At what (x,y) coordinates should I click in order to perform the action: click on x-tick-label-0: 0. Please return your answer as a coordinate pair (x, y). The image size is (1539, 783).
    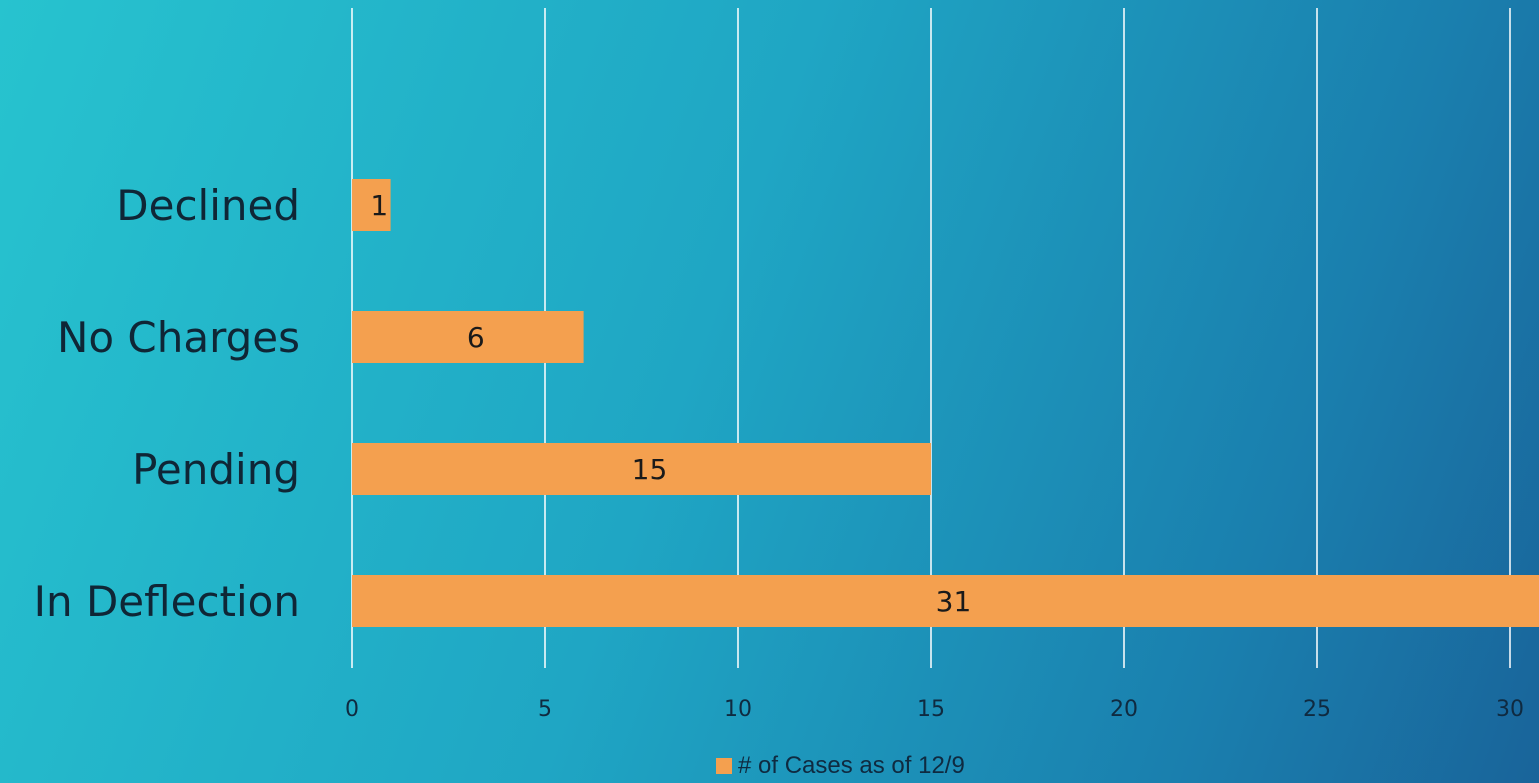
    Looking at the image, I should click on (352, 709).